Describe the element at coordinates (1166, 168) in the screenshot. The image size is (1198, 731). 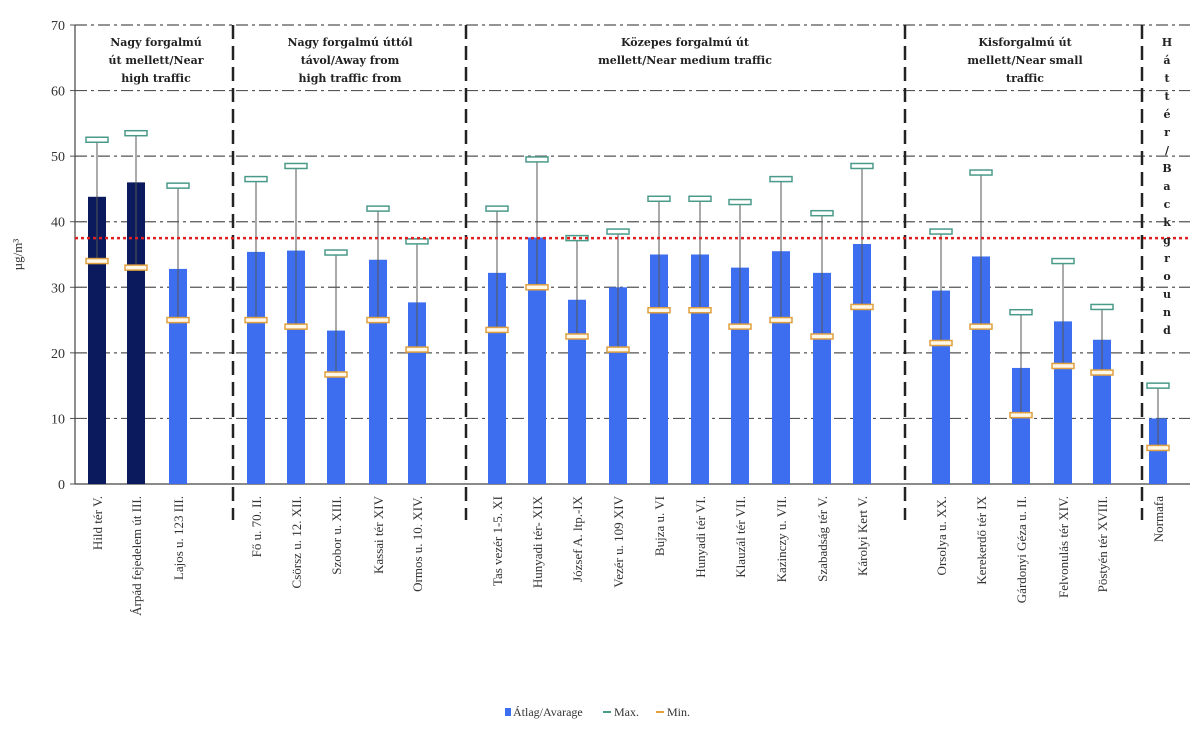
I see `group-label-char: B` at that location.